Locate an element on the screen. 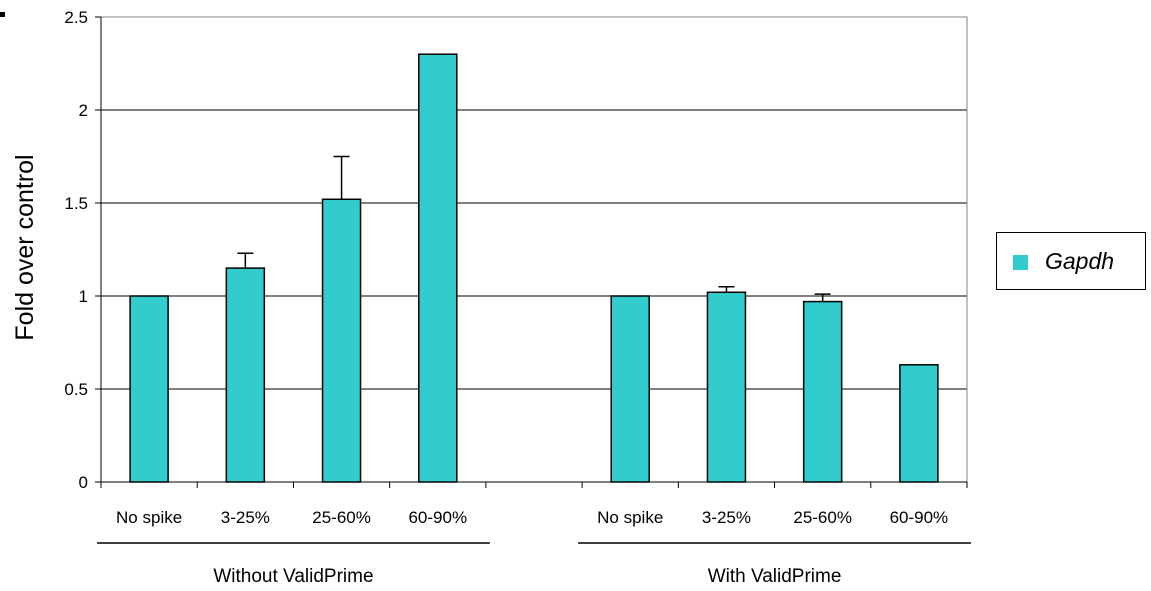 The image size is (1151, 591). group-label: Without ValidPrime is located at coordinates (293, 576).